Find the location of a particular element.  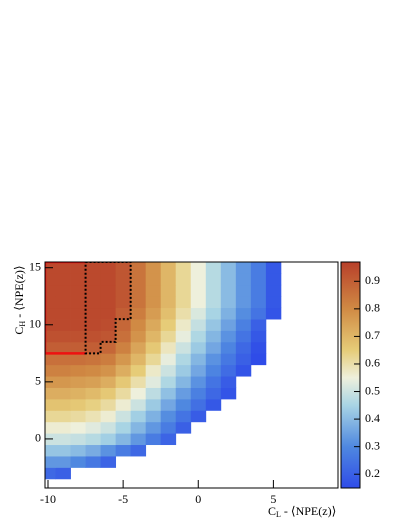

y-axis-label: CH - ⟨NPE(z)⟩ is located at coordinates (19, 299).